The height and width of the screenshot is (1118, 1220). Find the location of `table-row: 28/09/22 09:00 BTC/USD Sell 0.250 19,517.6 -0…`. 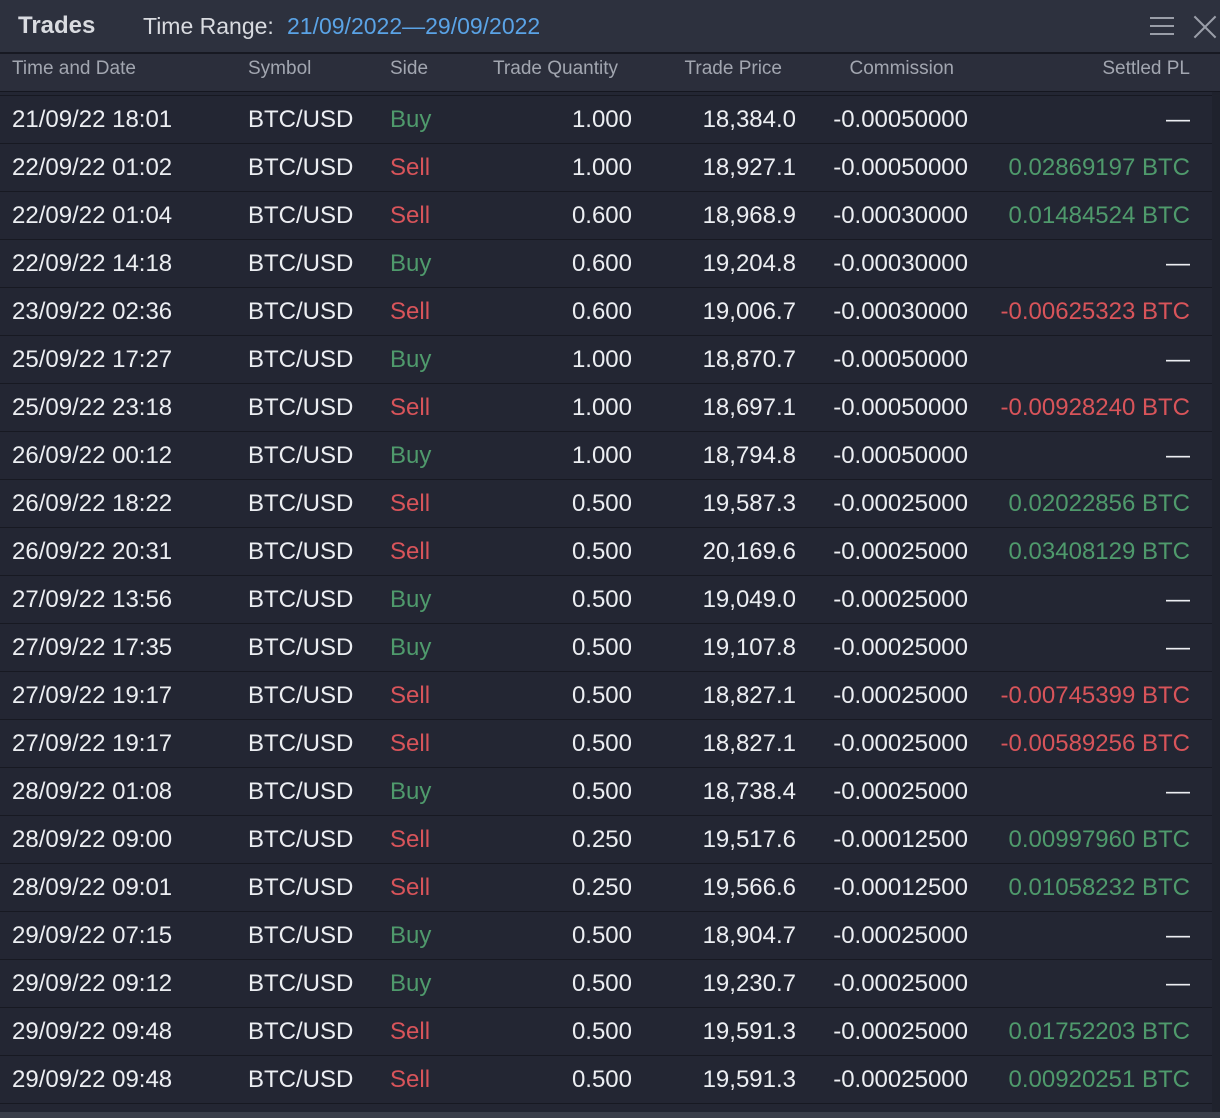

table-row: 28/09/22 09:00 BTC/USD Sell 0.250 19,517.6 -0… is located at coordinates (610, 840).